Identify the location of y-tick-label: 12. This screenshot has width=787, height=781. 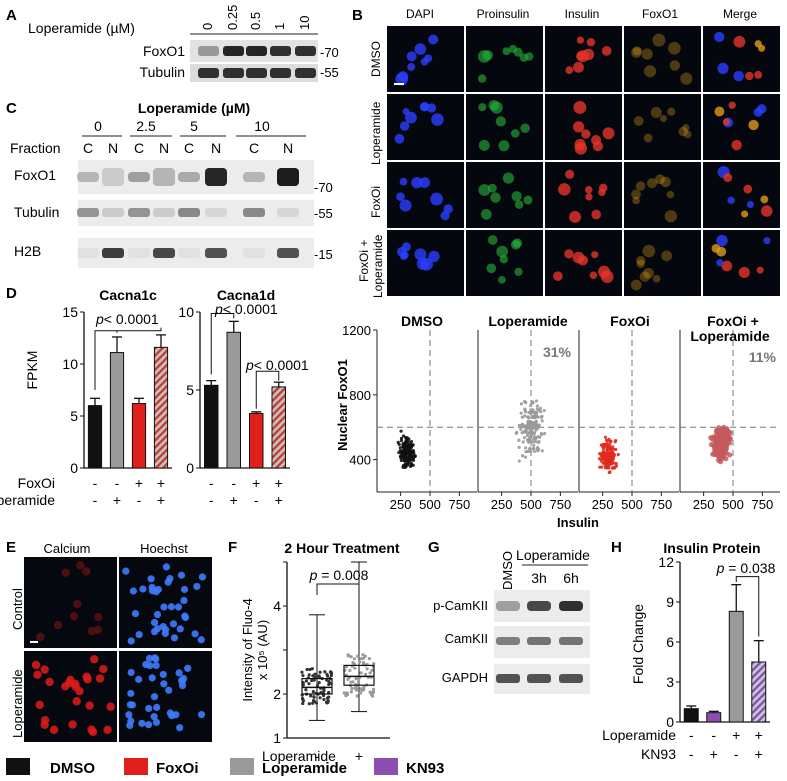
(666, 562).